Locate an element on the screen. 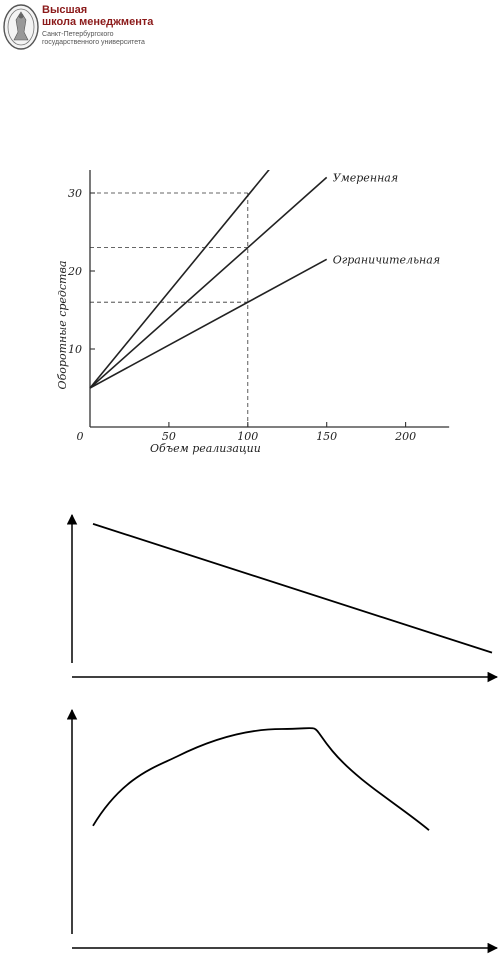  header-title-line2: школа менеджмента is located at coordinates (98, 22).